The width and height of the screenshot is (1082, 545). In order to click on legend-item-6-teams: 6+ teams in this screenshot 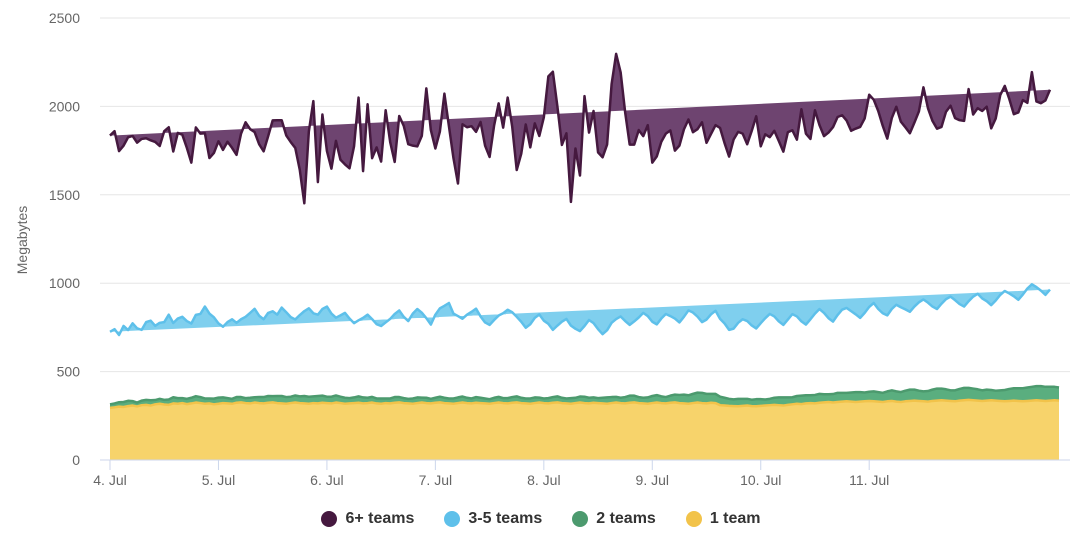, I will do `click(367, 519)`.